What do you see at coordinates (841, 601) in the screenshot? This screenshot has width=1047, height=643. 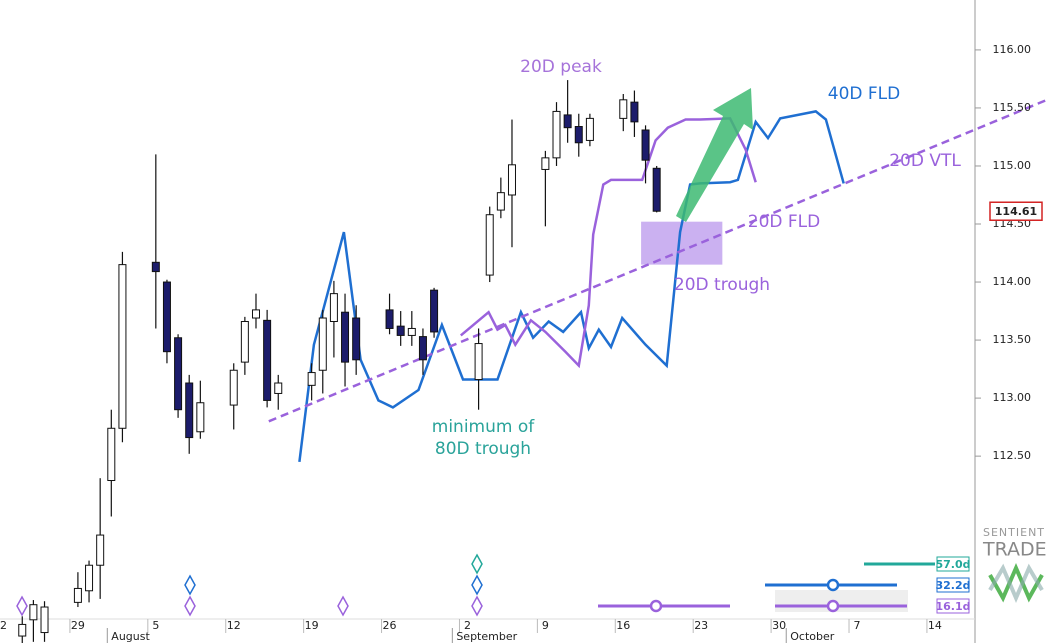 I see `cycle-band` at bounding box center [841, 601].